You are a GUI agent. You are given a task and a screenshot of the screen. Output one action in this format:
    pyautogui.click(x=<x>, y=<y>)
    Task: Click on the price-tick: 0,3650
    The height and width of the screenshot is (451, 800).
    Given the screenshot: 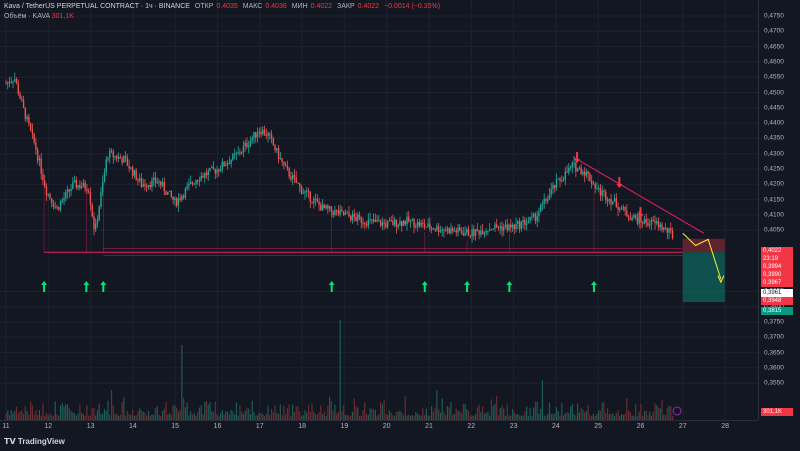 What is the action you would take?
    pyautogui.click(x=774, y=353)
    